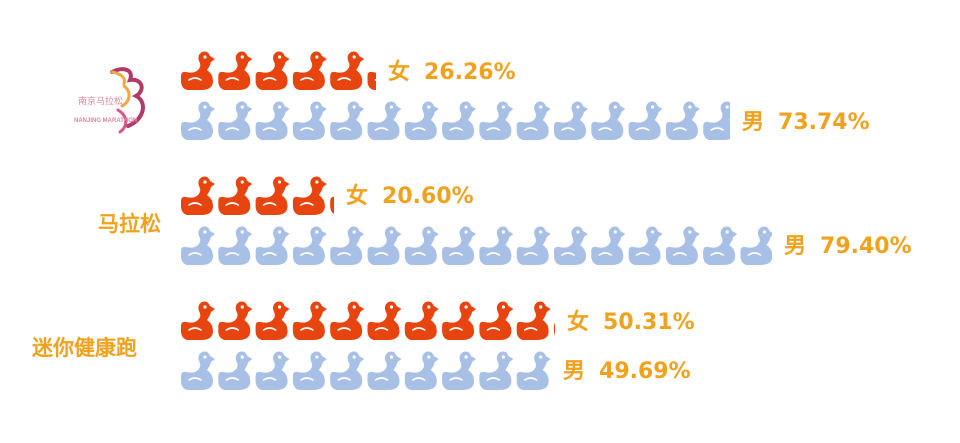  I want to click on bar-male-mini-health-run, so click(366, 370).